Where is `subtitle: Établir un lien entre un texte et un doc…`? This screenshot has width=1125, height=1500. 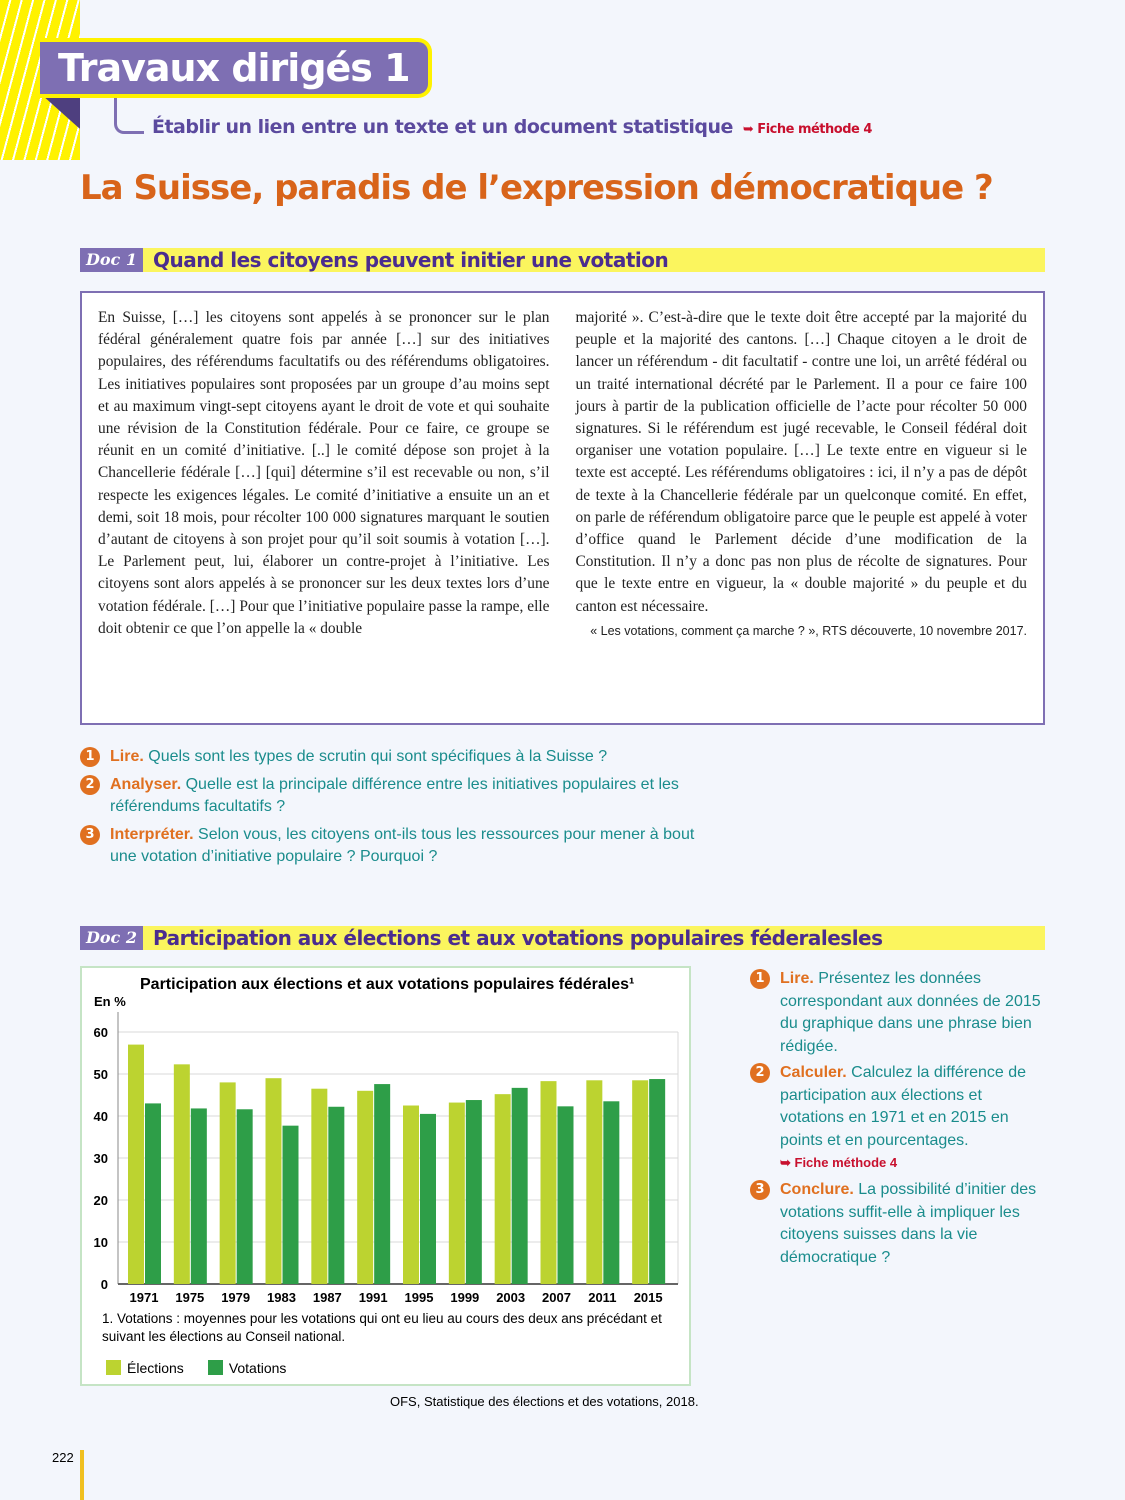 subtitle: Établir un lien entre un texte et un doc… is located at coordinates (512, 127).